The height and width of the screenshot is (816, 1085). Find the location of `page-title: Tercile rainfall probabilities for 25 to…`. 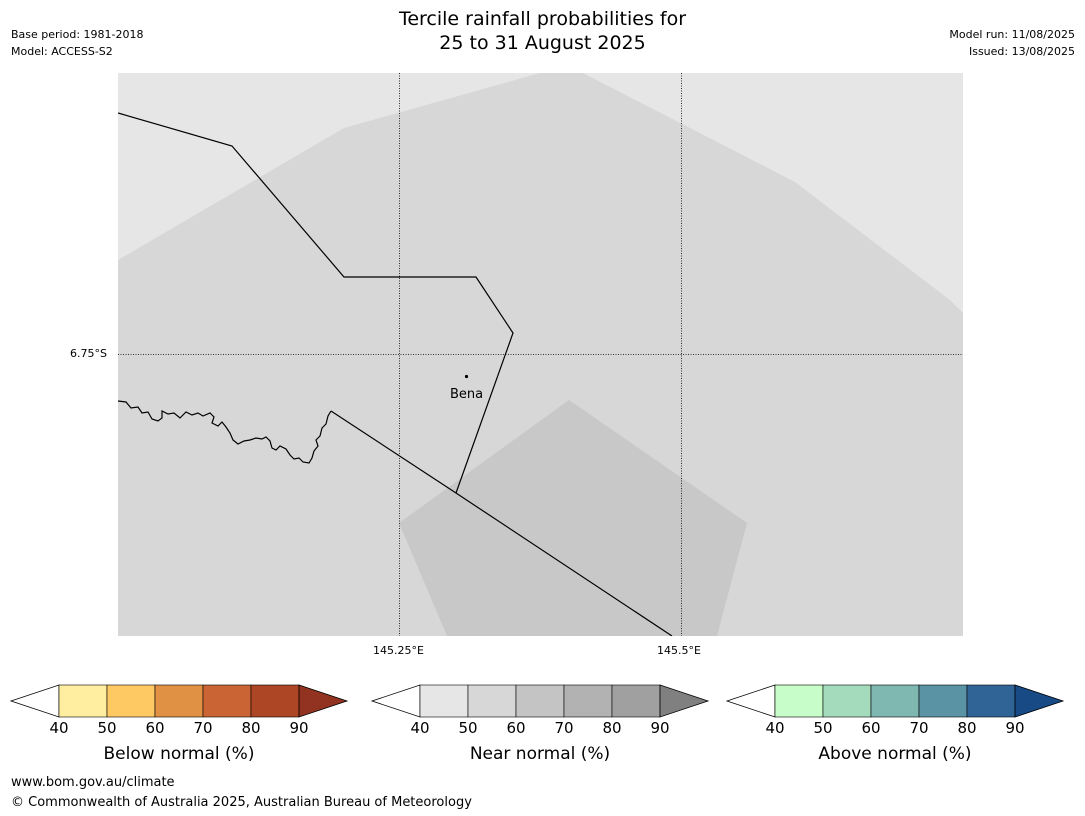

page-title: Tercile rainfall probabilities for 25 to… is located at coordinates (542, 31).